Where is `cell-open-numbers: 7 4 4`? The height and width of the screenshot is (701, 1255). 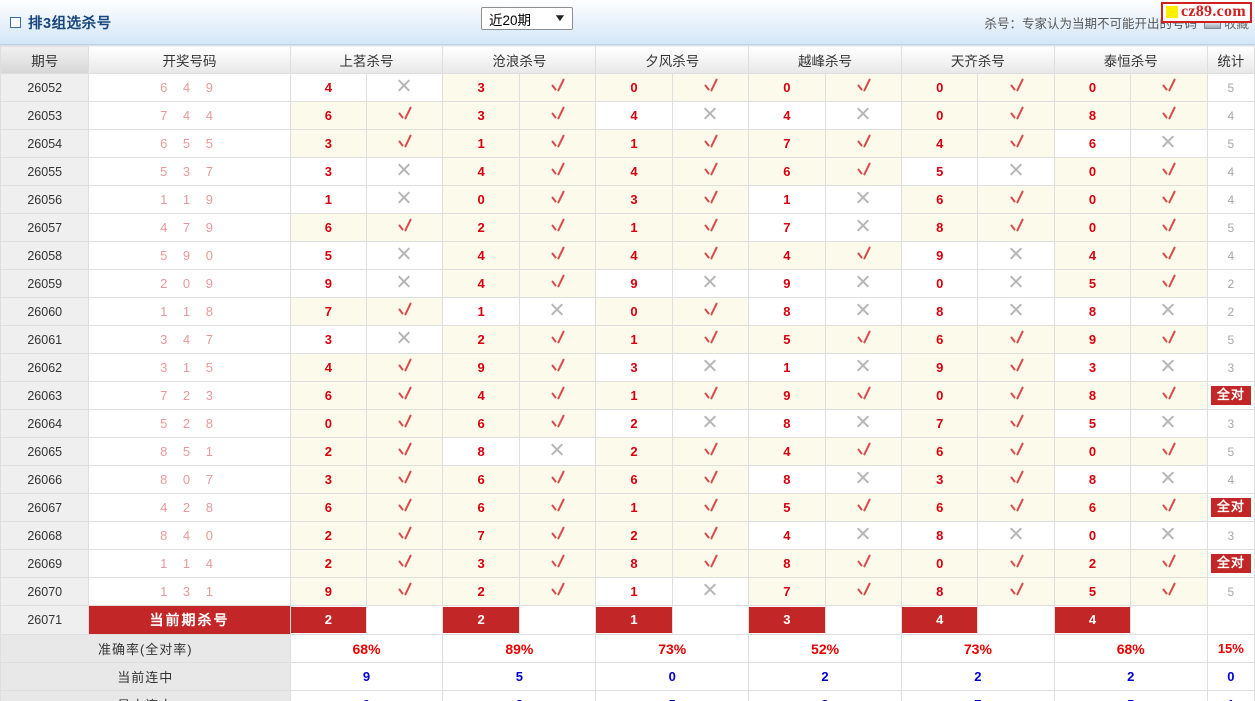 cell-open-numbers: 7 4 4 is located at coordinates (189, 115).